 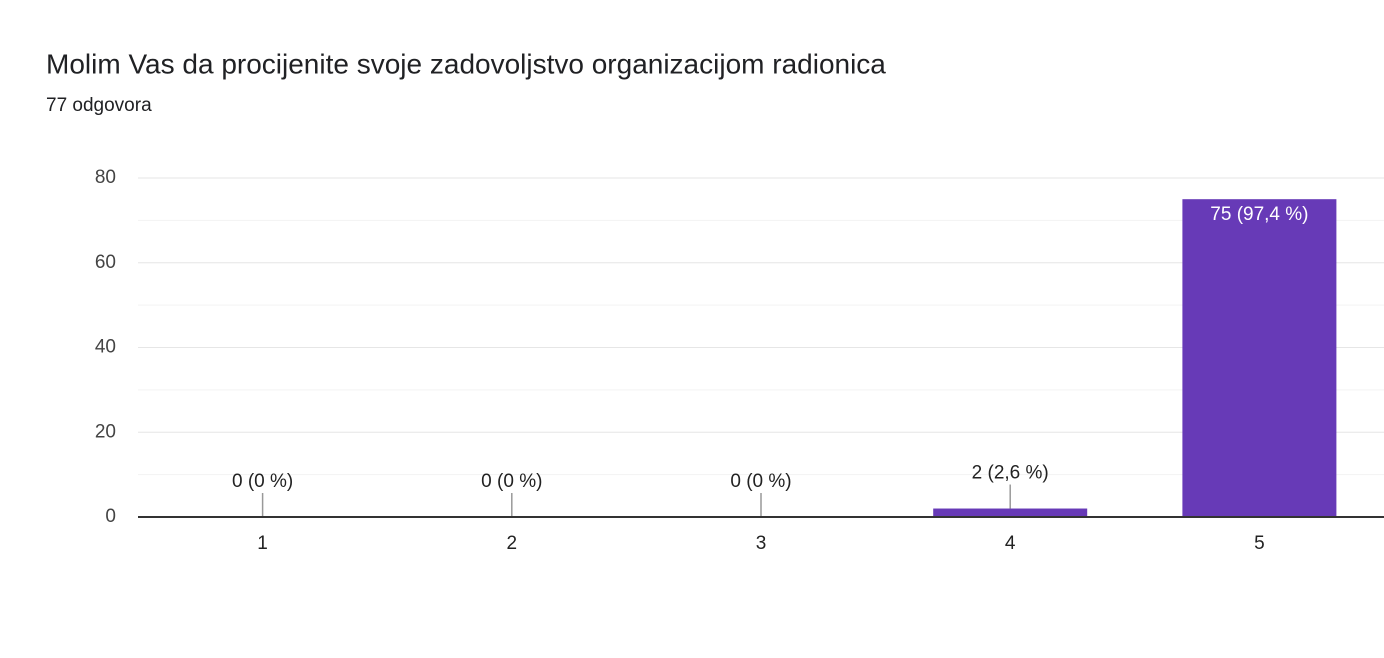 What do you see at coordinates (1259, 214) in the screenshot?
I see `data-label: 75 (97,4 %)` at bounding box center [1259, 214].